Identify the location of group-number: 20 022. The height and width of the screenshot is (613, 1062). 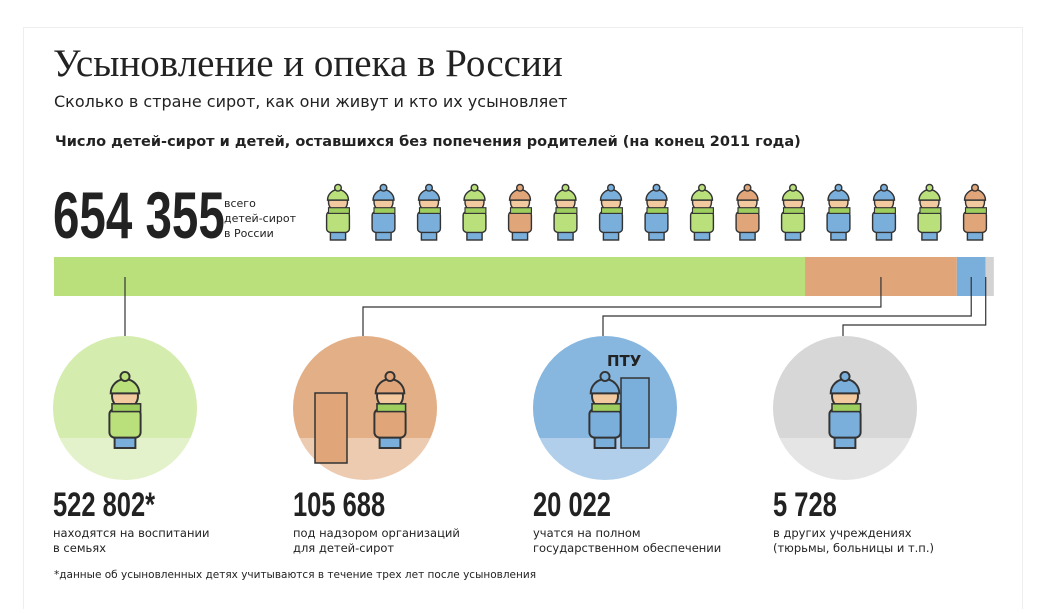
(572, 505).